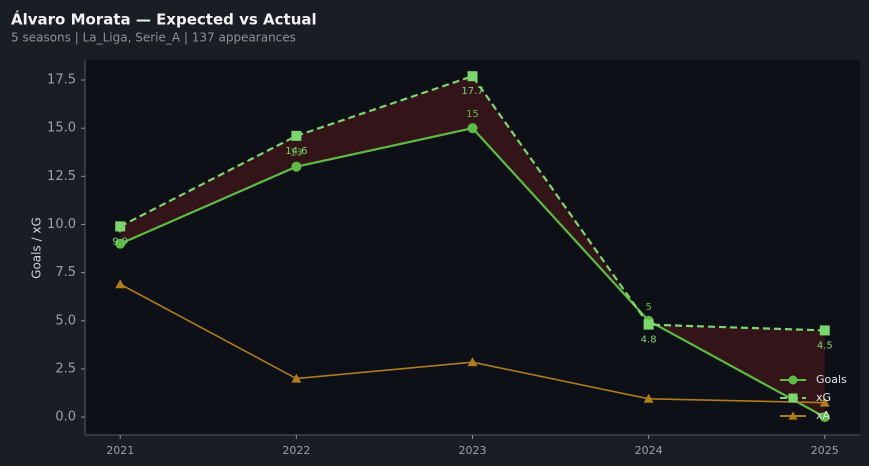  I want to click on y-tick-label: 2.5, so click(65, 368).